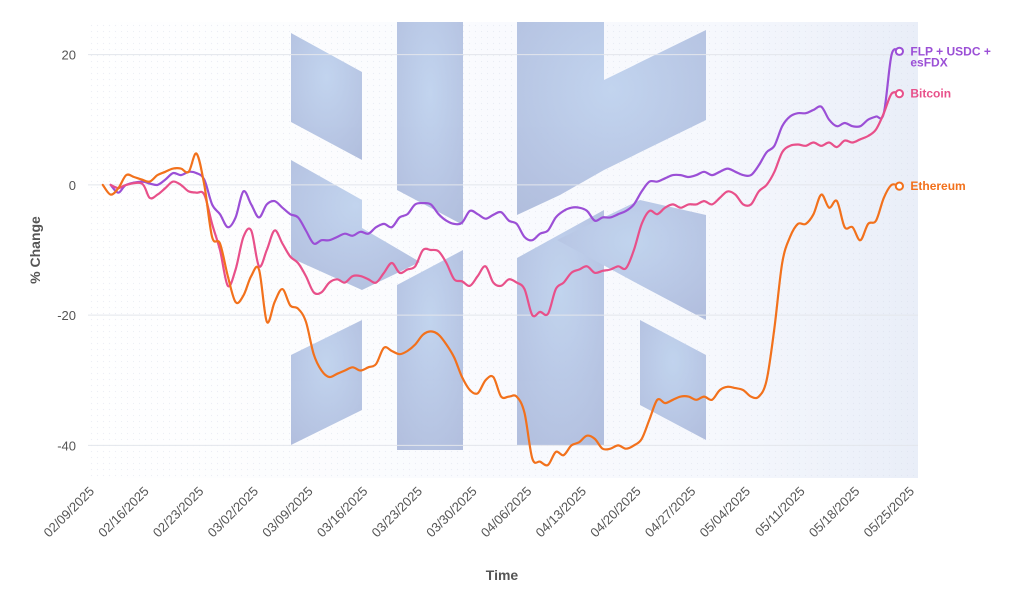 The width and height of the screenshot is (1032, 593). I want to click on x-tick-label: 04/13/2025, so click(560, 512).